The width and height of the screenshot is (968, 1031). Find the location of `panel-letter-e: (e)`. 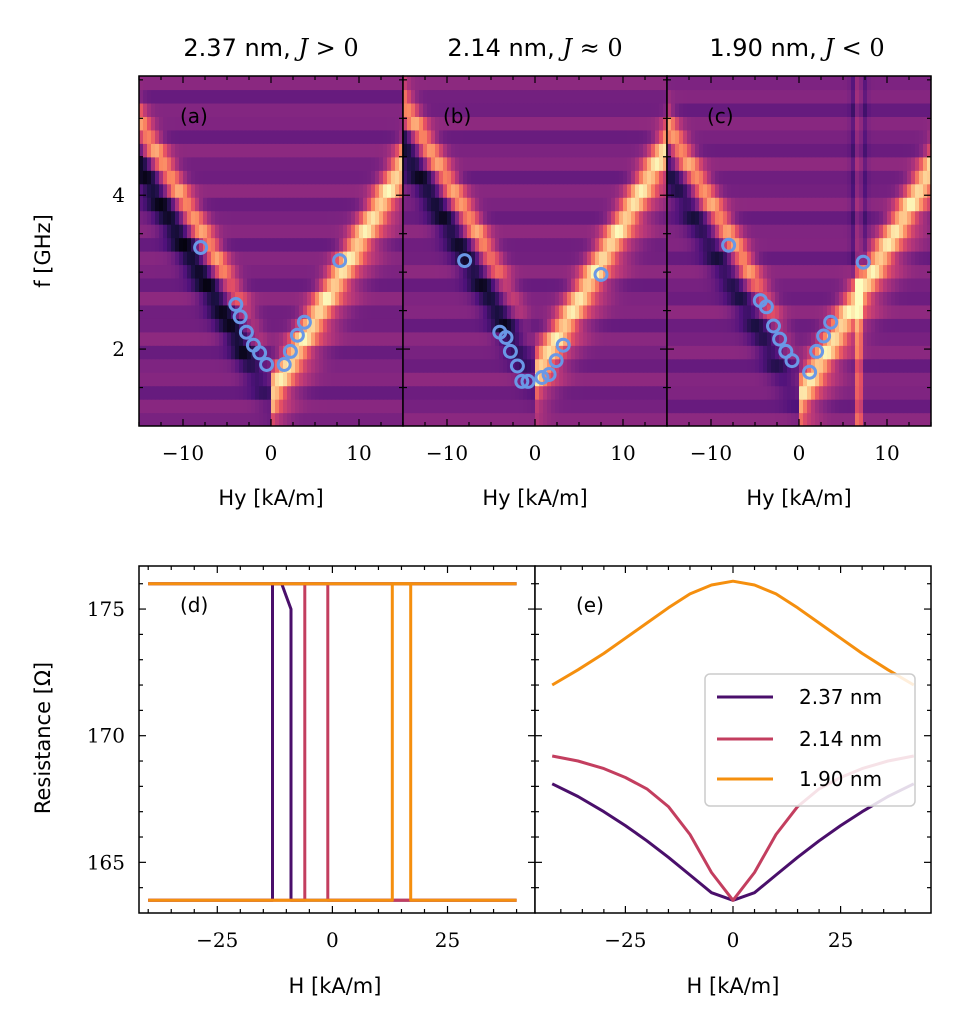

panel-letter-e: (e) is located at coordinates (590, 605).